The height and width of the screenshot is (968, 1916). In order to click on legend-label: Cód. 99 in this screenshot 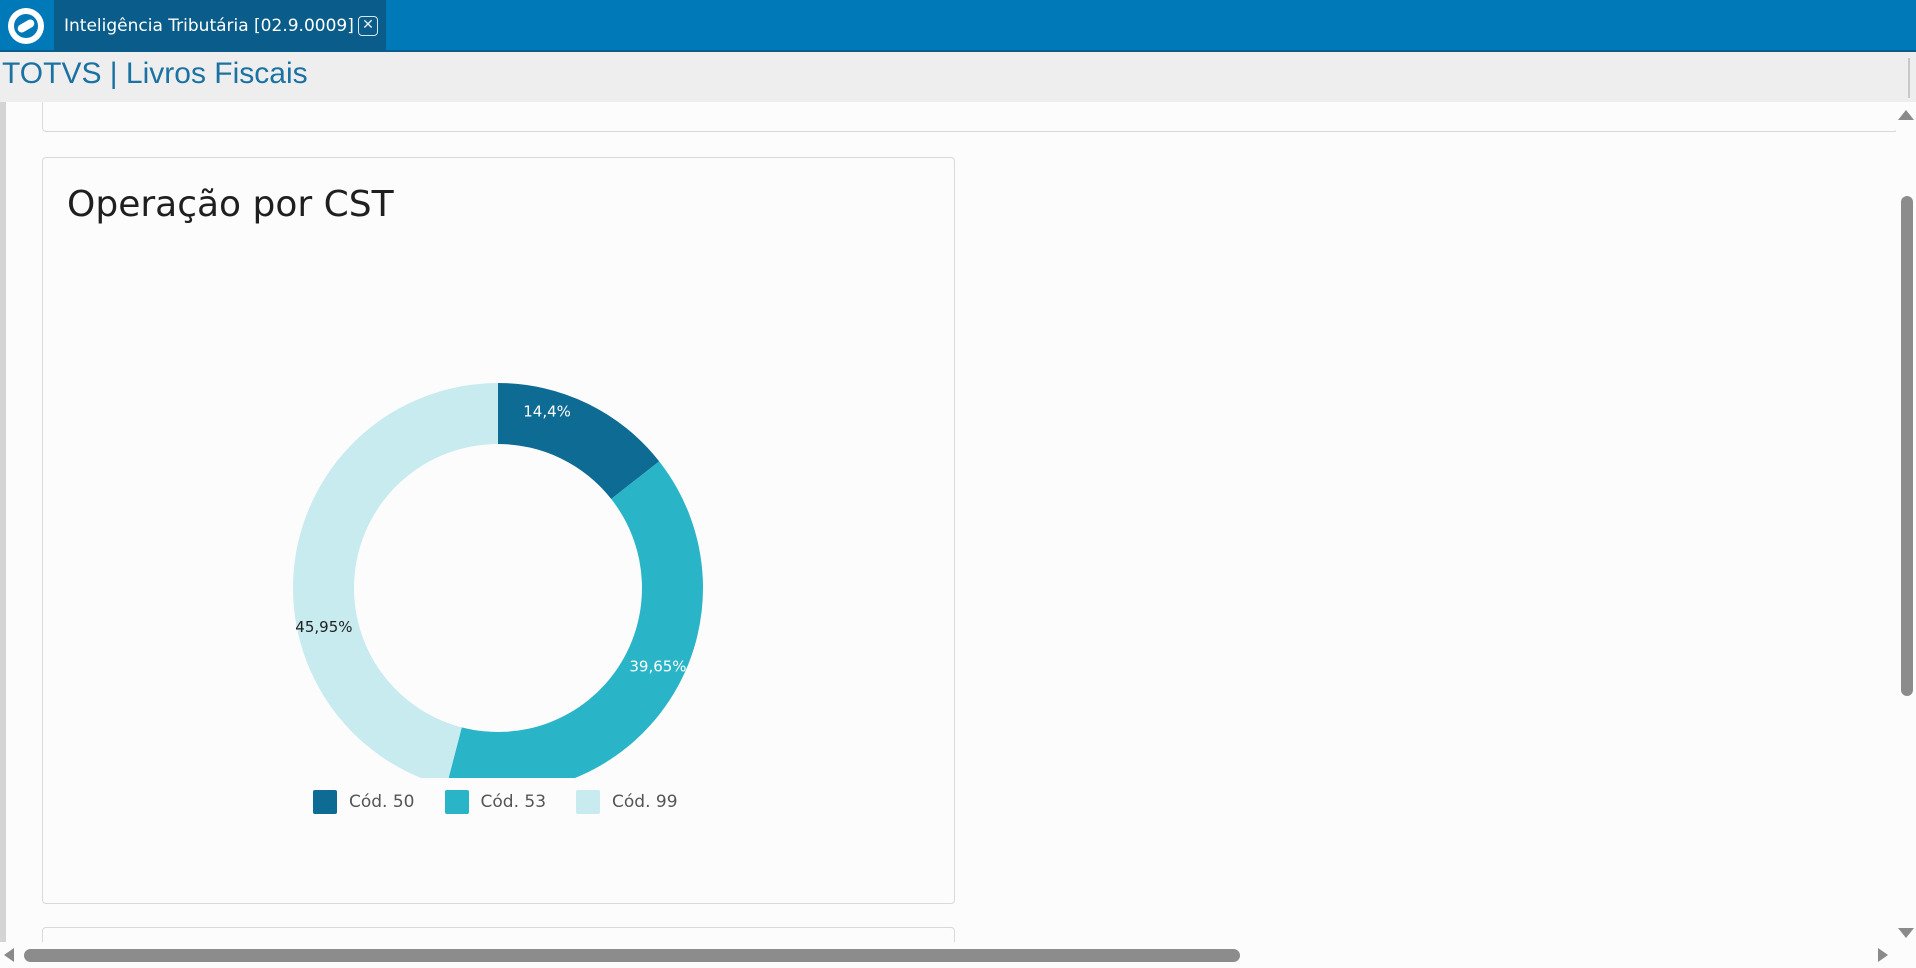, I will do `click(645, 802)`.